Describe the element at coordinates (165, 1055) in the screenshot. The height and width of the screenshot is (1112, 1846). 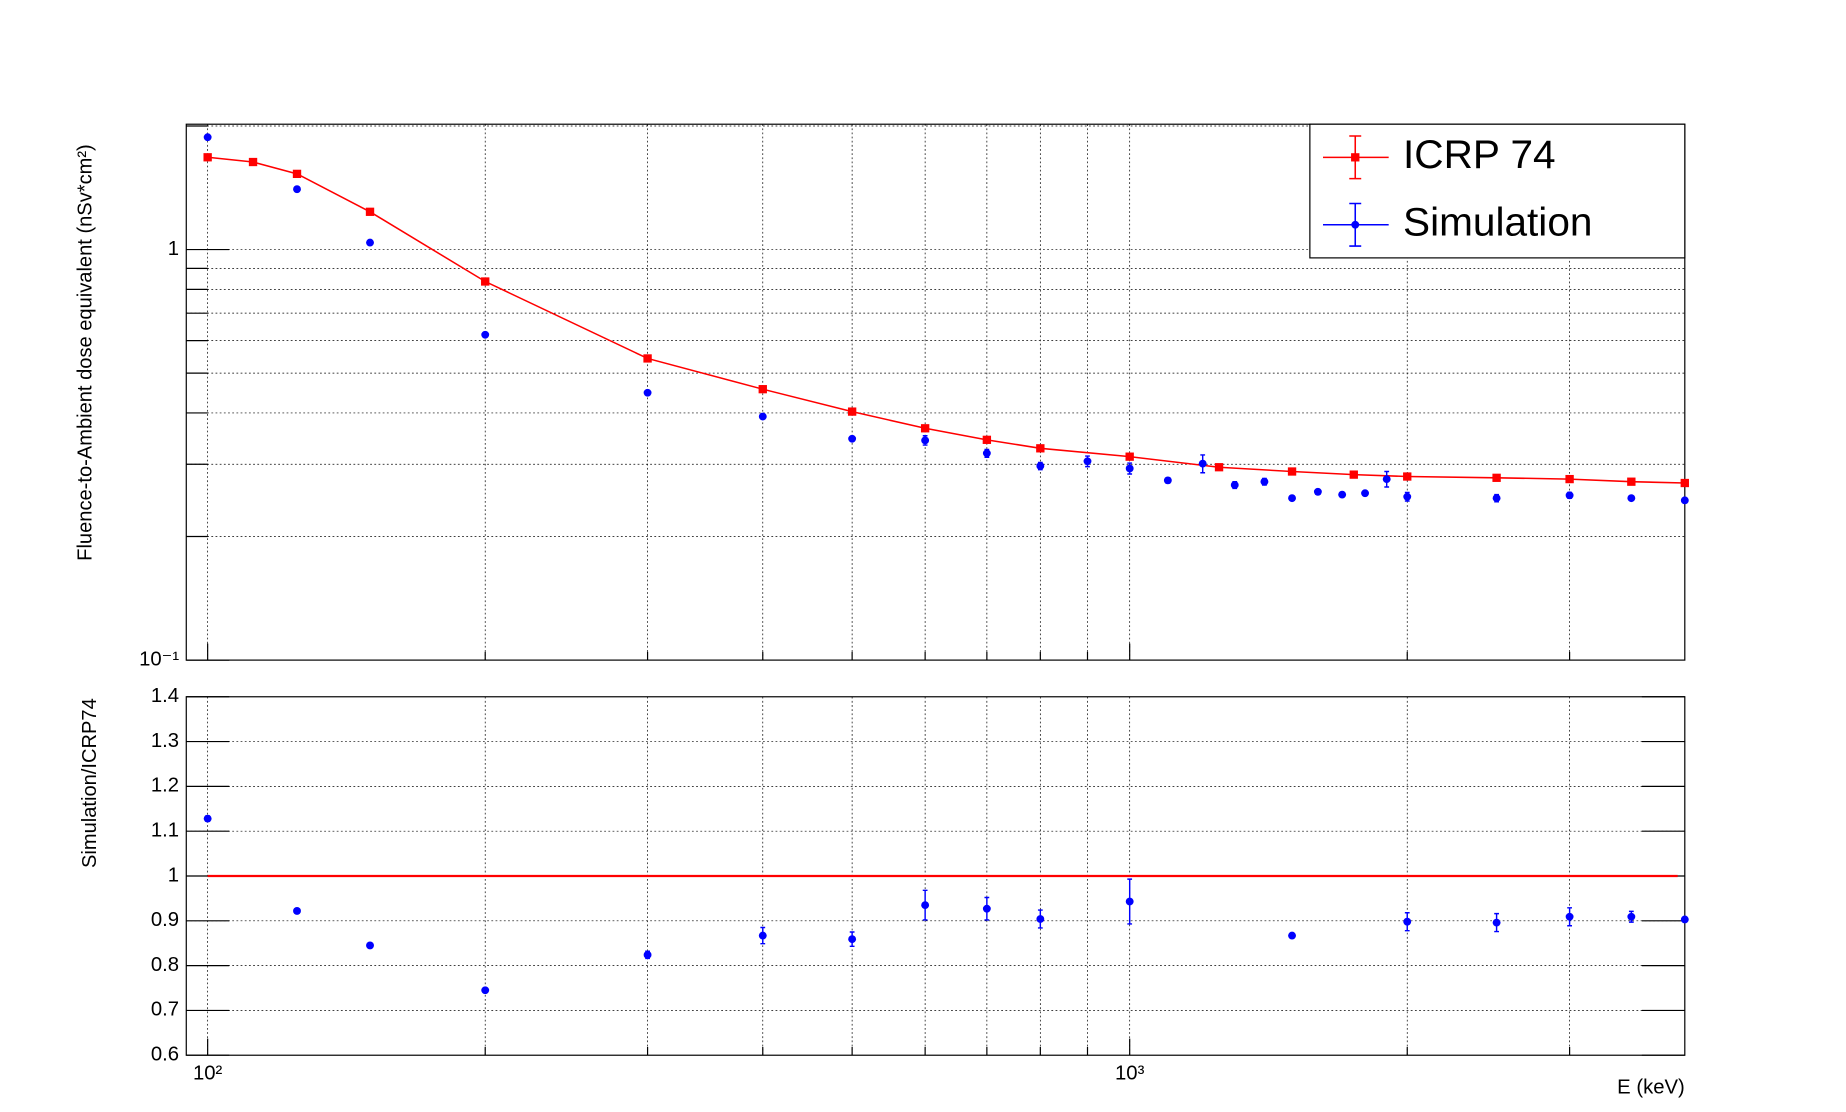
I see `y-tick-label: 0.6` at that location.